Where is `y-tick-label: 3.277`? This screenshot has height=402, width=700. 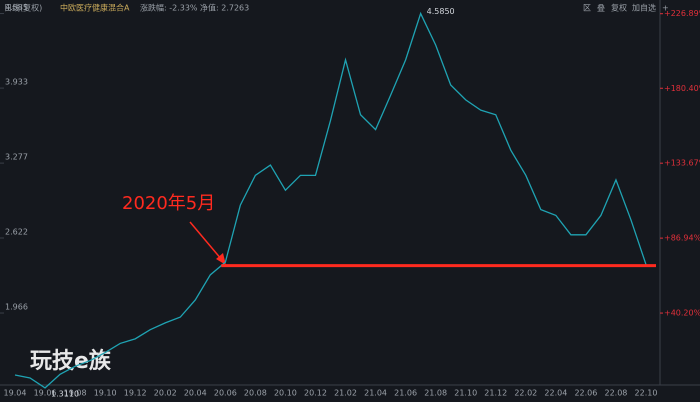 y-tick-label: 3.277 is located at coordinates (16, 157).